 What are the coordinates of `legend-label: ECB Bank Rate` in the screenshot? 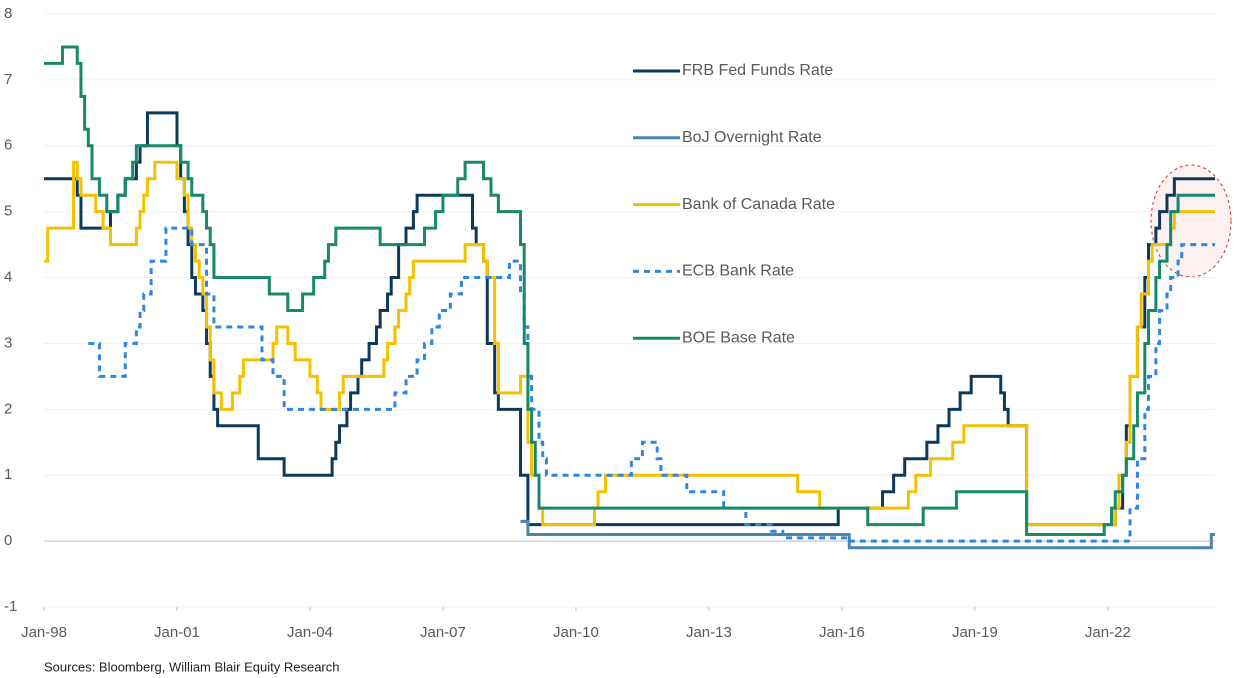 It's located at (738, 271).